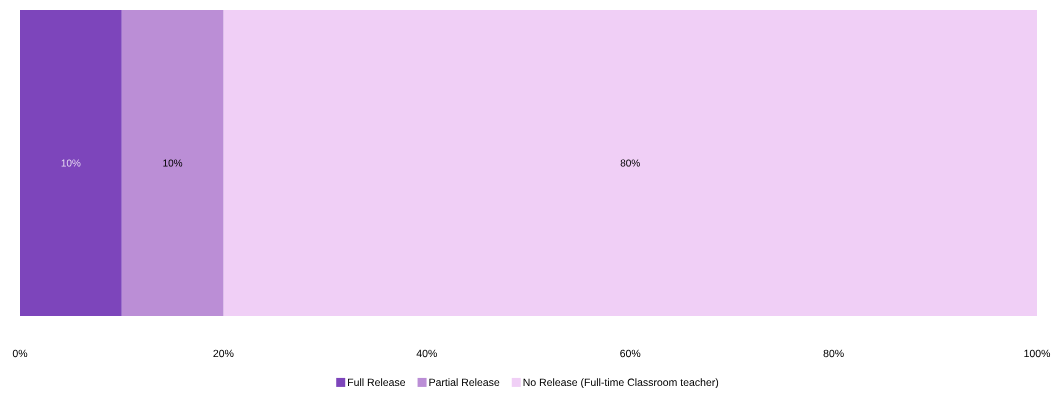 This screenshot has height=409, width=1054. I want to click on x-tick-label: 40%, so click(426, 353).